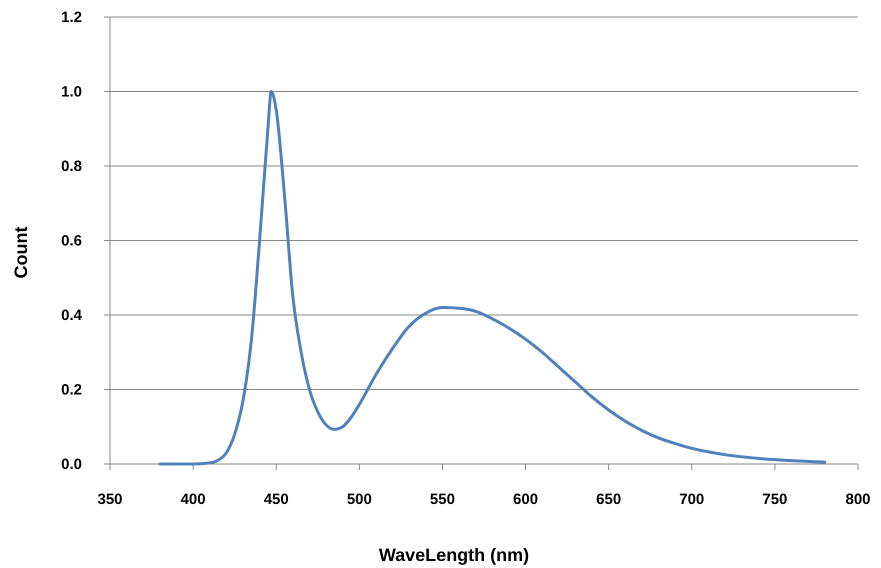 The image size is (881, 568). Describe the element at coordinates (71, 464) in the screenshot. I see `y-tick-label: 0.0` at that location.